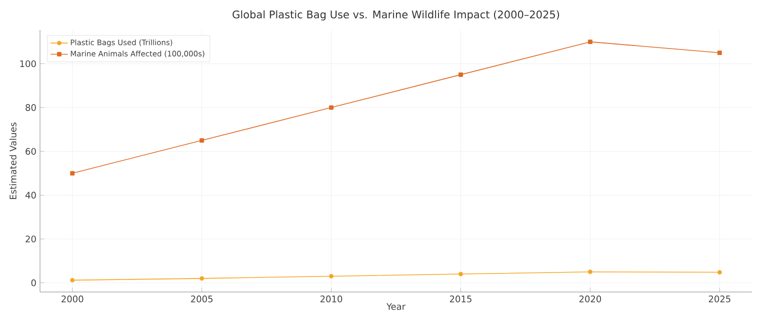 Image resolution: width=758 pixels, height=322 pixels. What do you see at coordinates (31, 151) in the screenshot?
I see `y-tick-label: 60` at bounding box center [31, 151].